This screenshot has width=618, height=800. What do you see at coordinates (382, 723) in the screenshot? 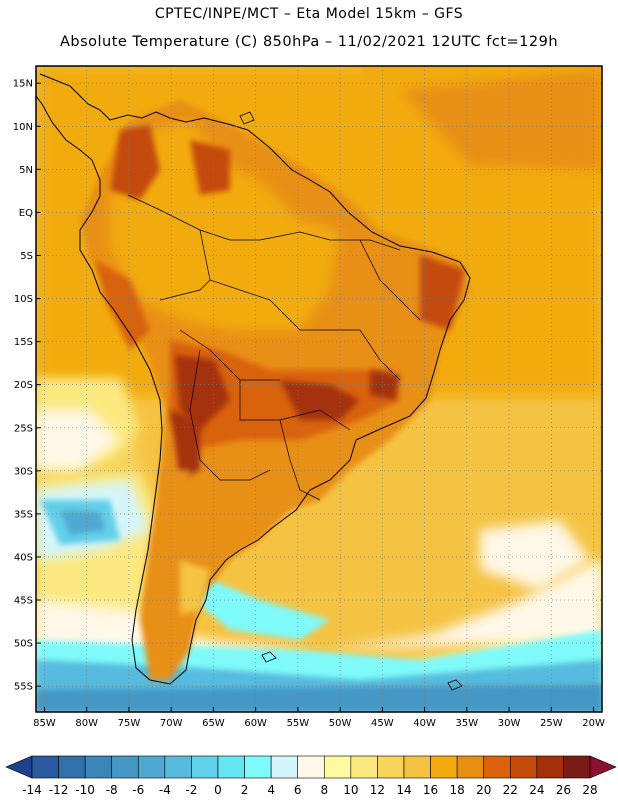
I see `lon-tick-label: 45W` at bounding box center [382, 723].